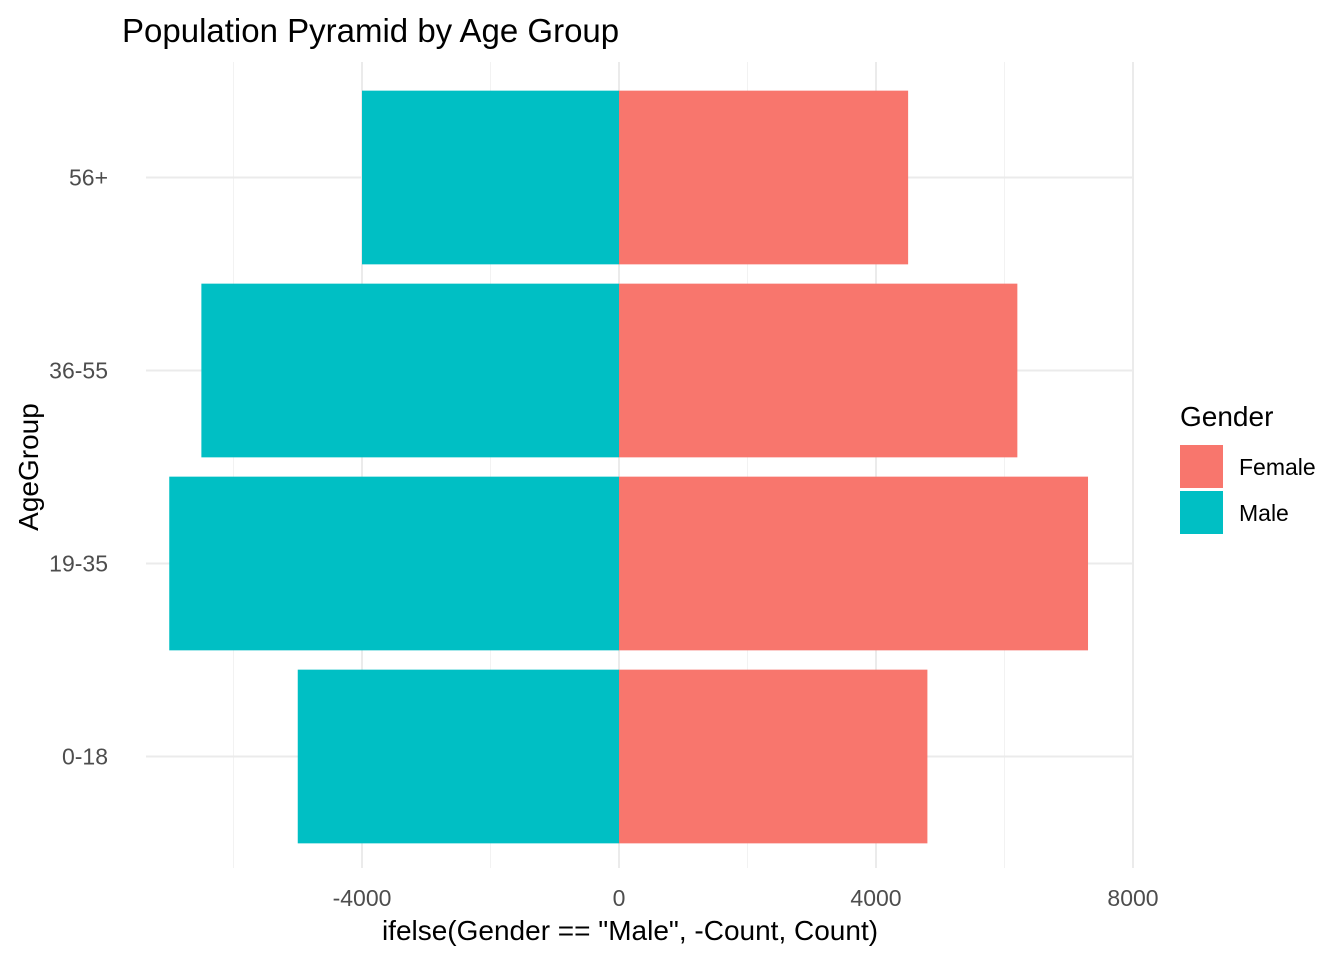 Image resolution: width=1344 pixels, height=960 pixels. What do you see at coordinates (1226, 416) in the screenshot?
I see `legend-title: Gender` at bounding box center [1226, 416].